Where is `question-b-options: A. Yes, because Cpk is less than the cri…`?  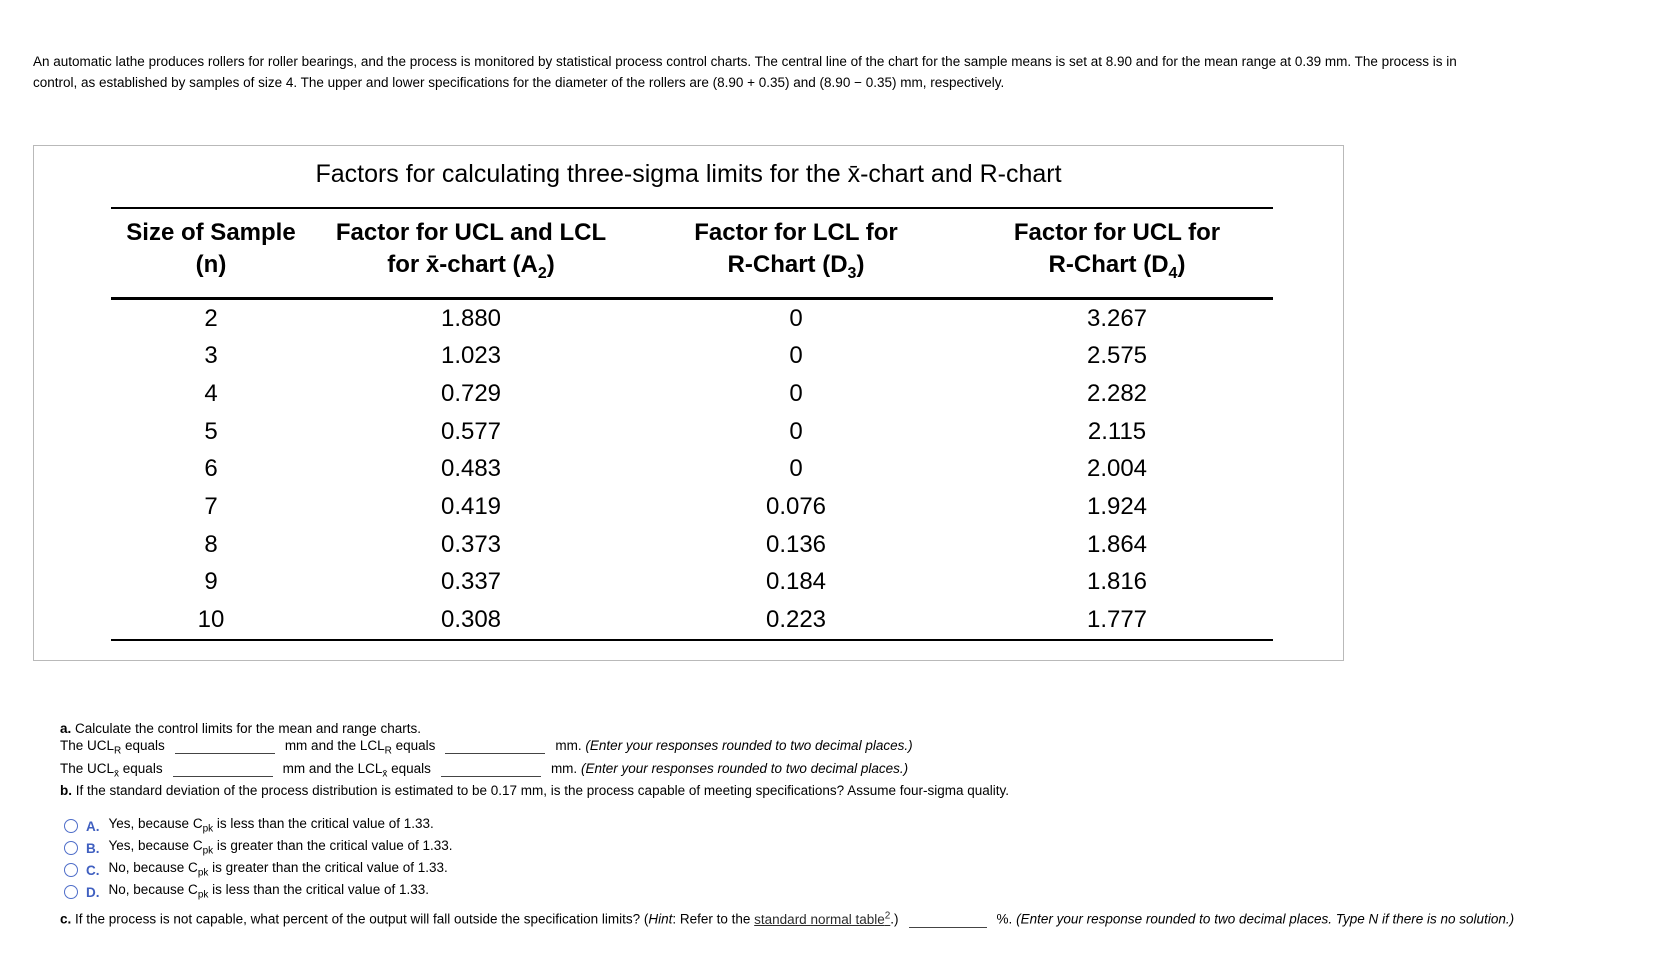 question-b-options: A. Yes, because Cpk is less than the cri… is located at coordinates (787, 858).